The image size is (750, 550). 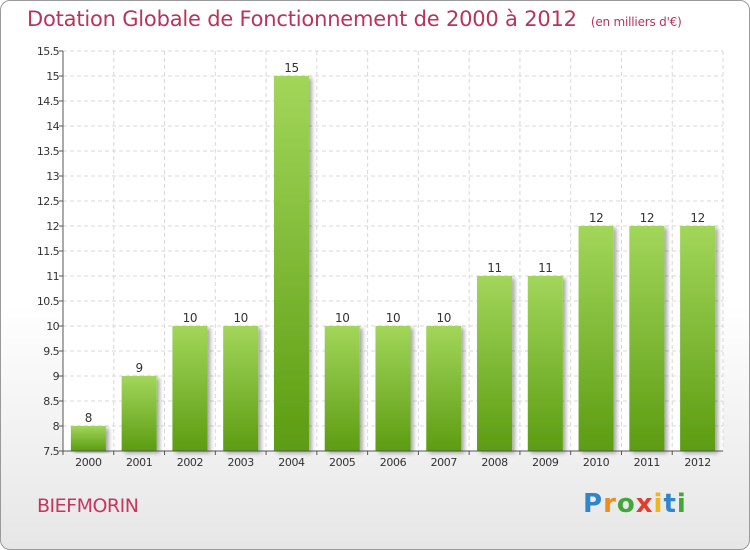 I want to click on x-tick-label: 2003, so click(x=240, y=462).